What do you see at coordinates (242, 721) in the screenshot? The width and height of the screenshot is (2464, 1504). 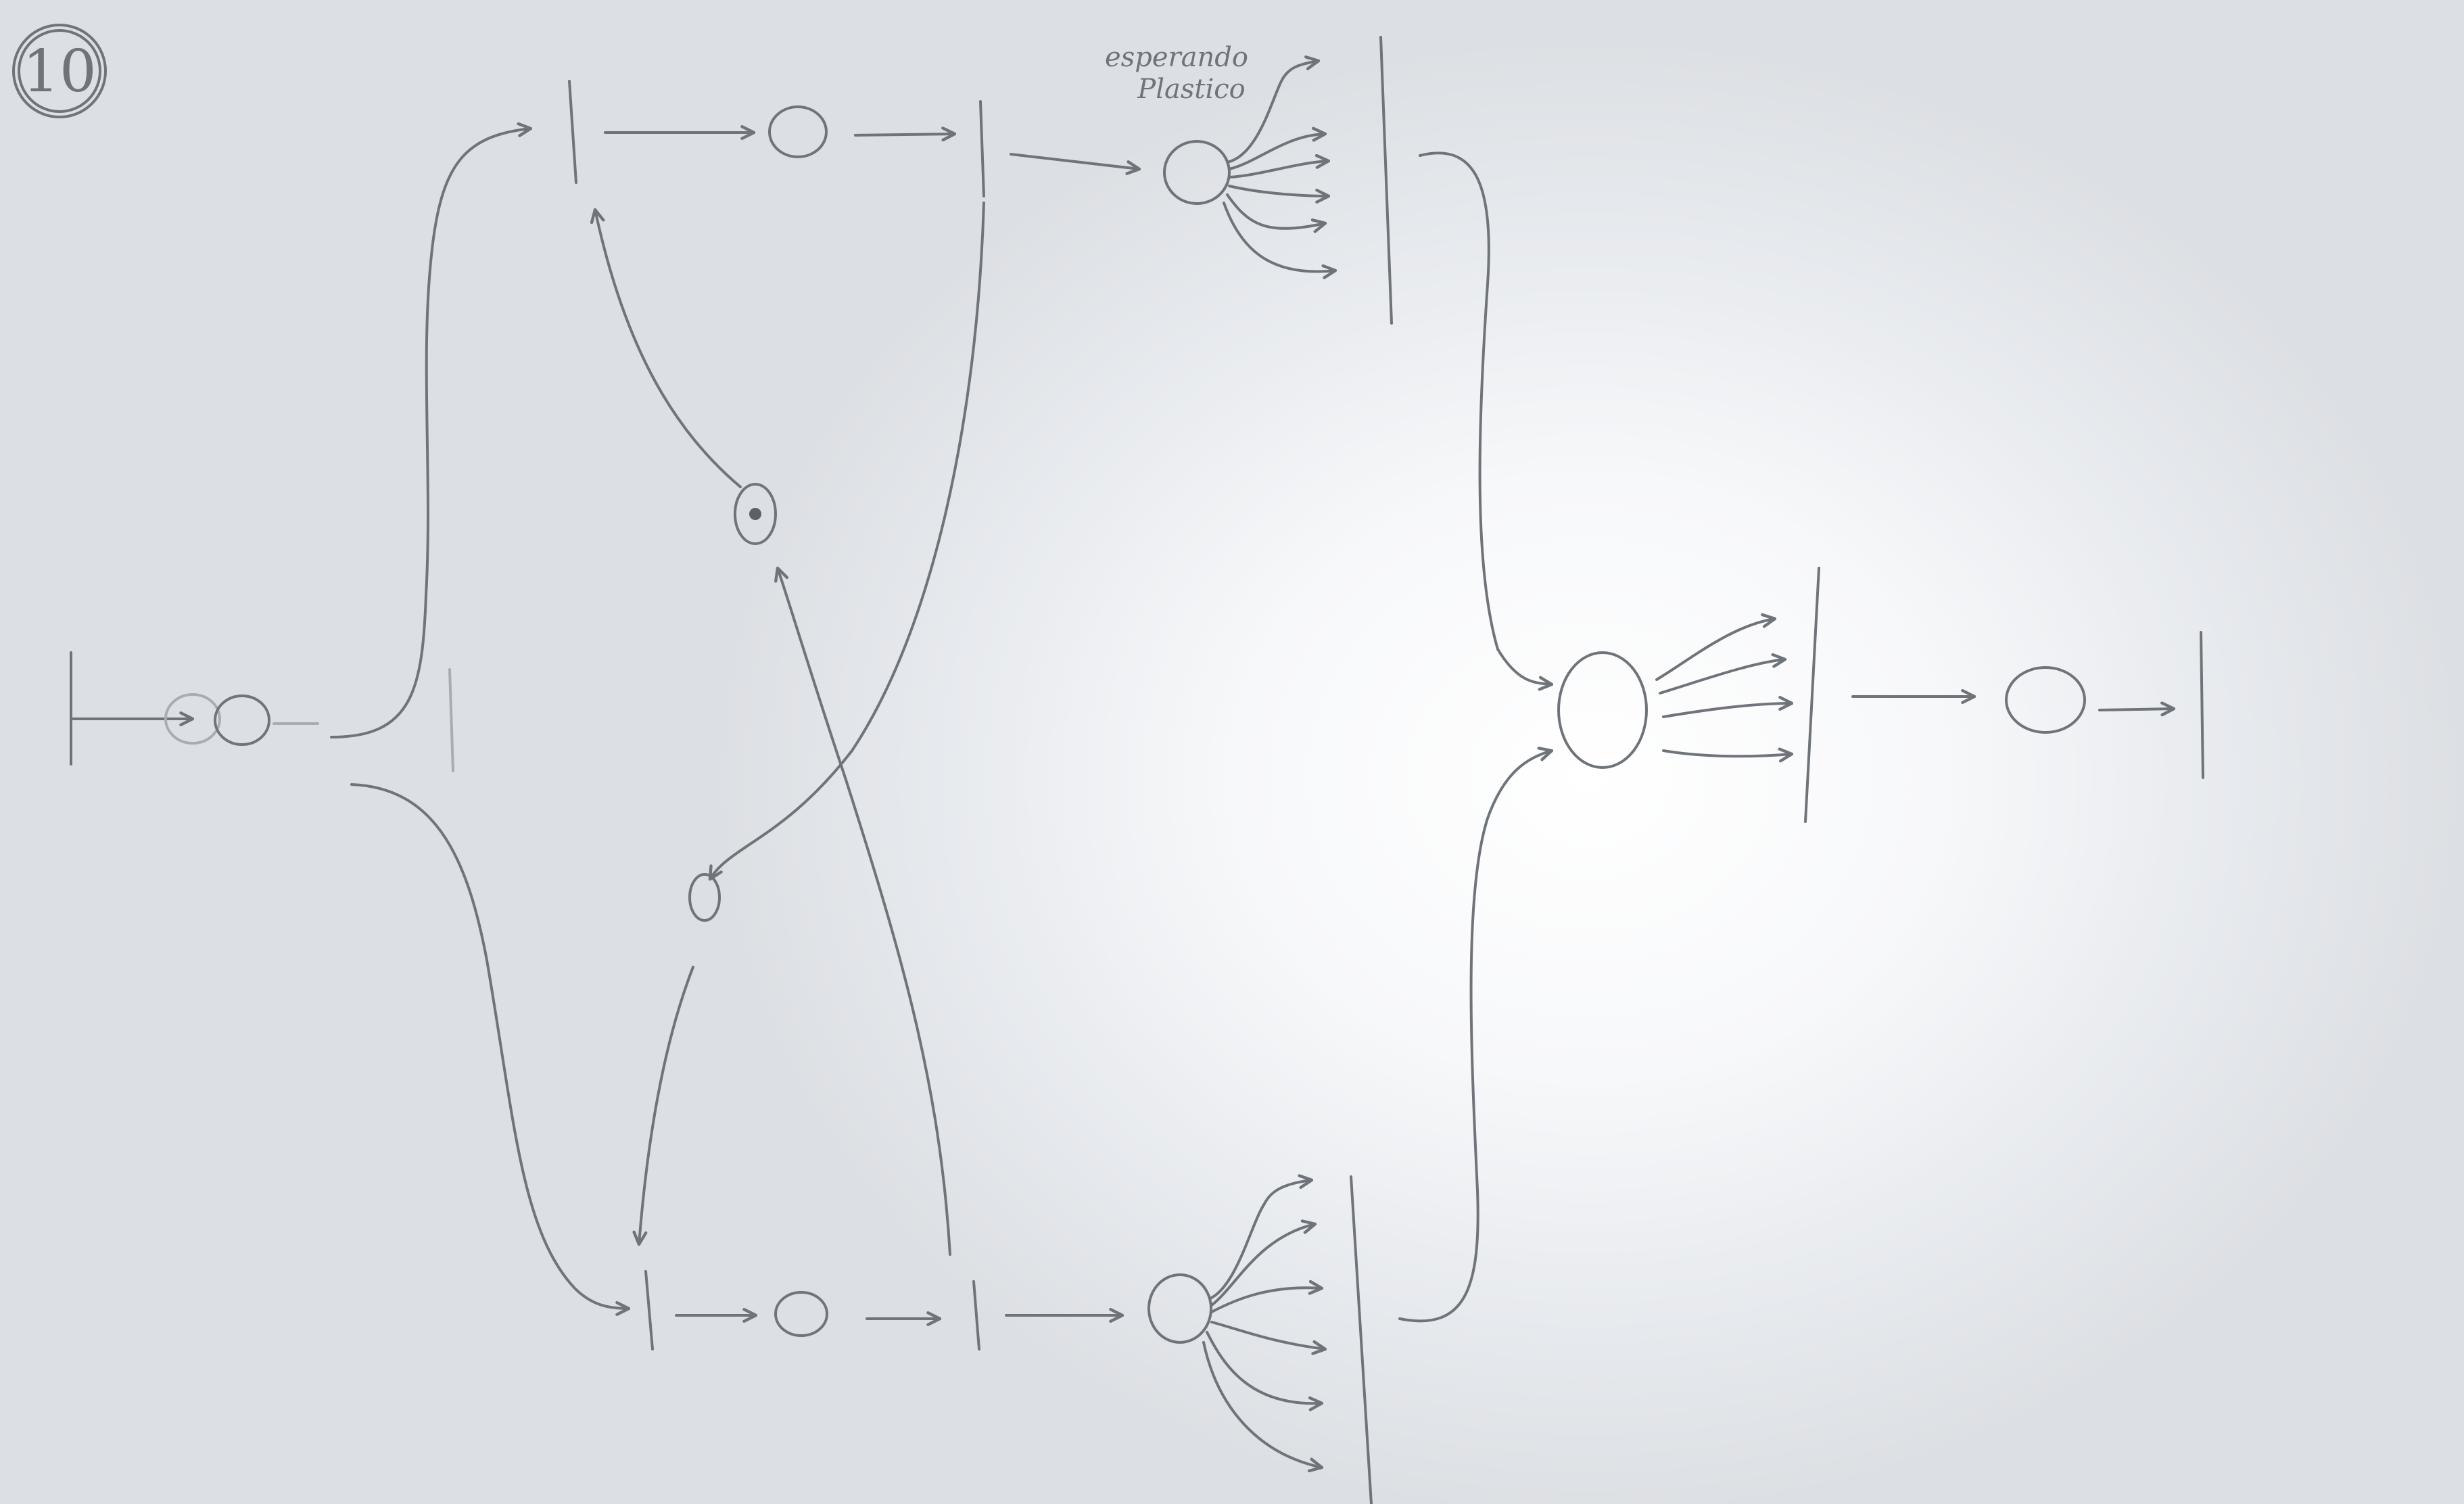 I see `place-start` at bounding box center [242, 721].